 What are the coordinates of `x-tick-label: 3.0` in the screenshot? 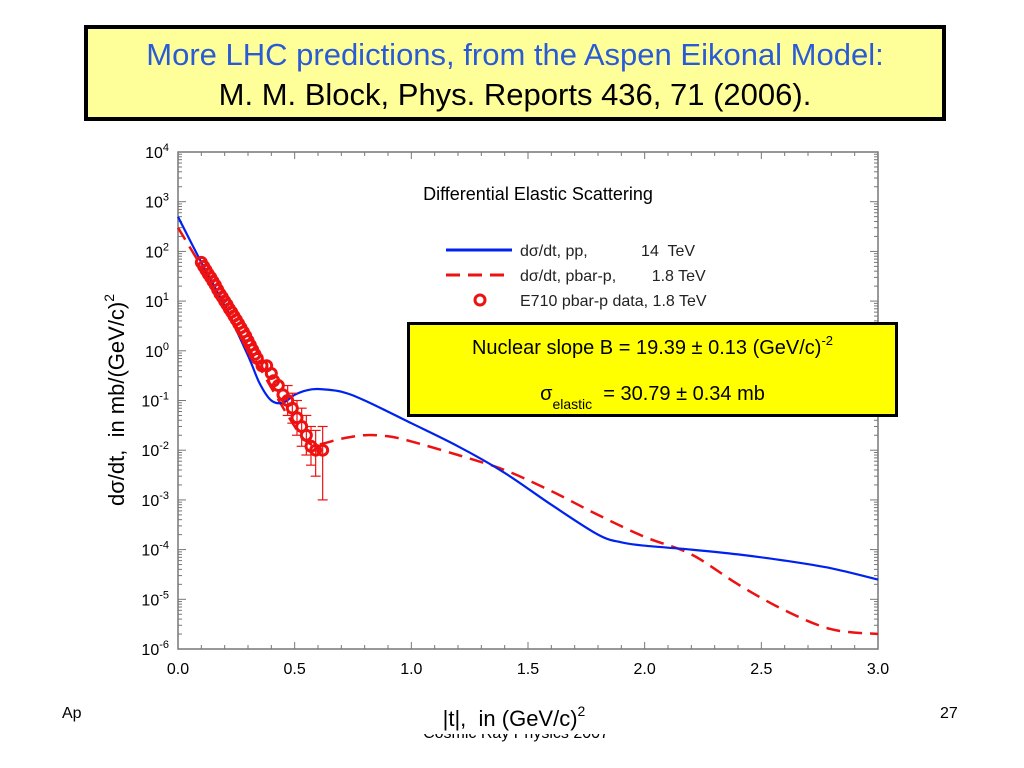 It's located at (878, 669).